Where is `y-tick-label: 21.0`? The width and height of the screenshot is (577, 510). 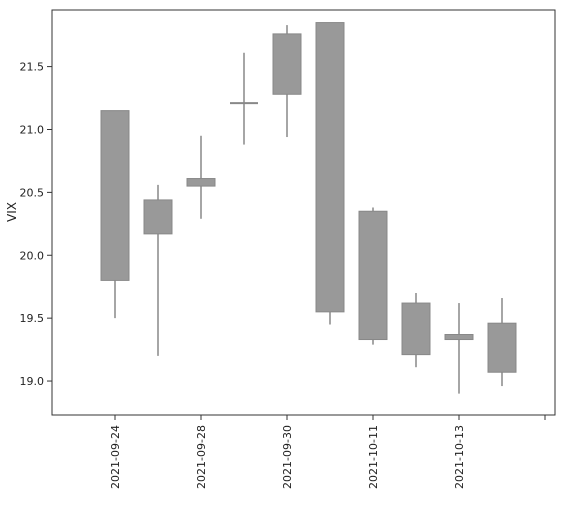 y-tick-label: 21.0 is located at coordinates (32, 129).